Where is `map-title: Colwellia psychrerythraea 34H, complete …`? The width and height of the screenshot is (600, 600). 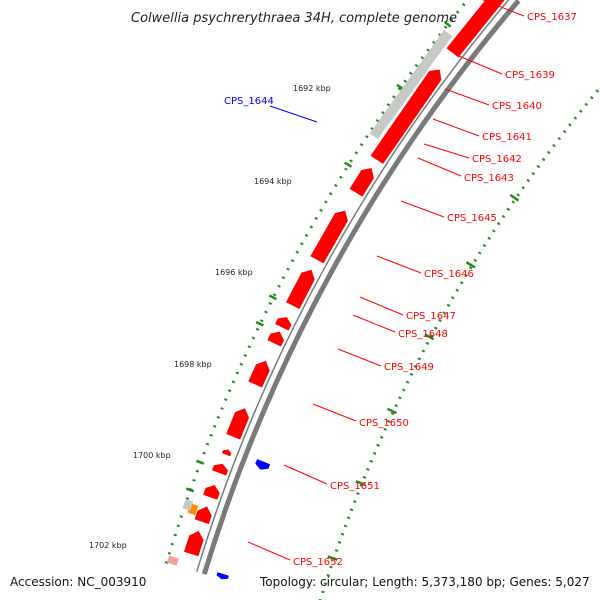 map-title: Colwellia psychrerythraea 34H, complete … is located at coordinates (294, 18).